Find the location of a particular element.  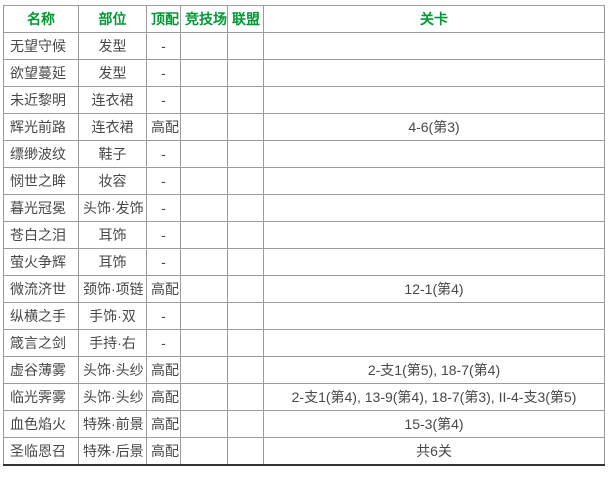

table-row: 苍白之泪 耳饰 - is located at coordinates (304, 235).